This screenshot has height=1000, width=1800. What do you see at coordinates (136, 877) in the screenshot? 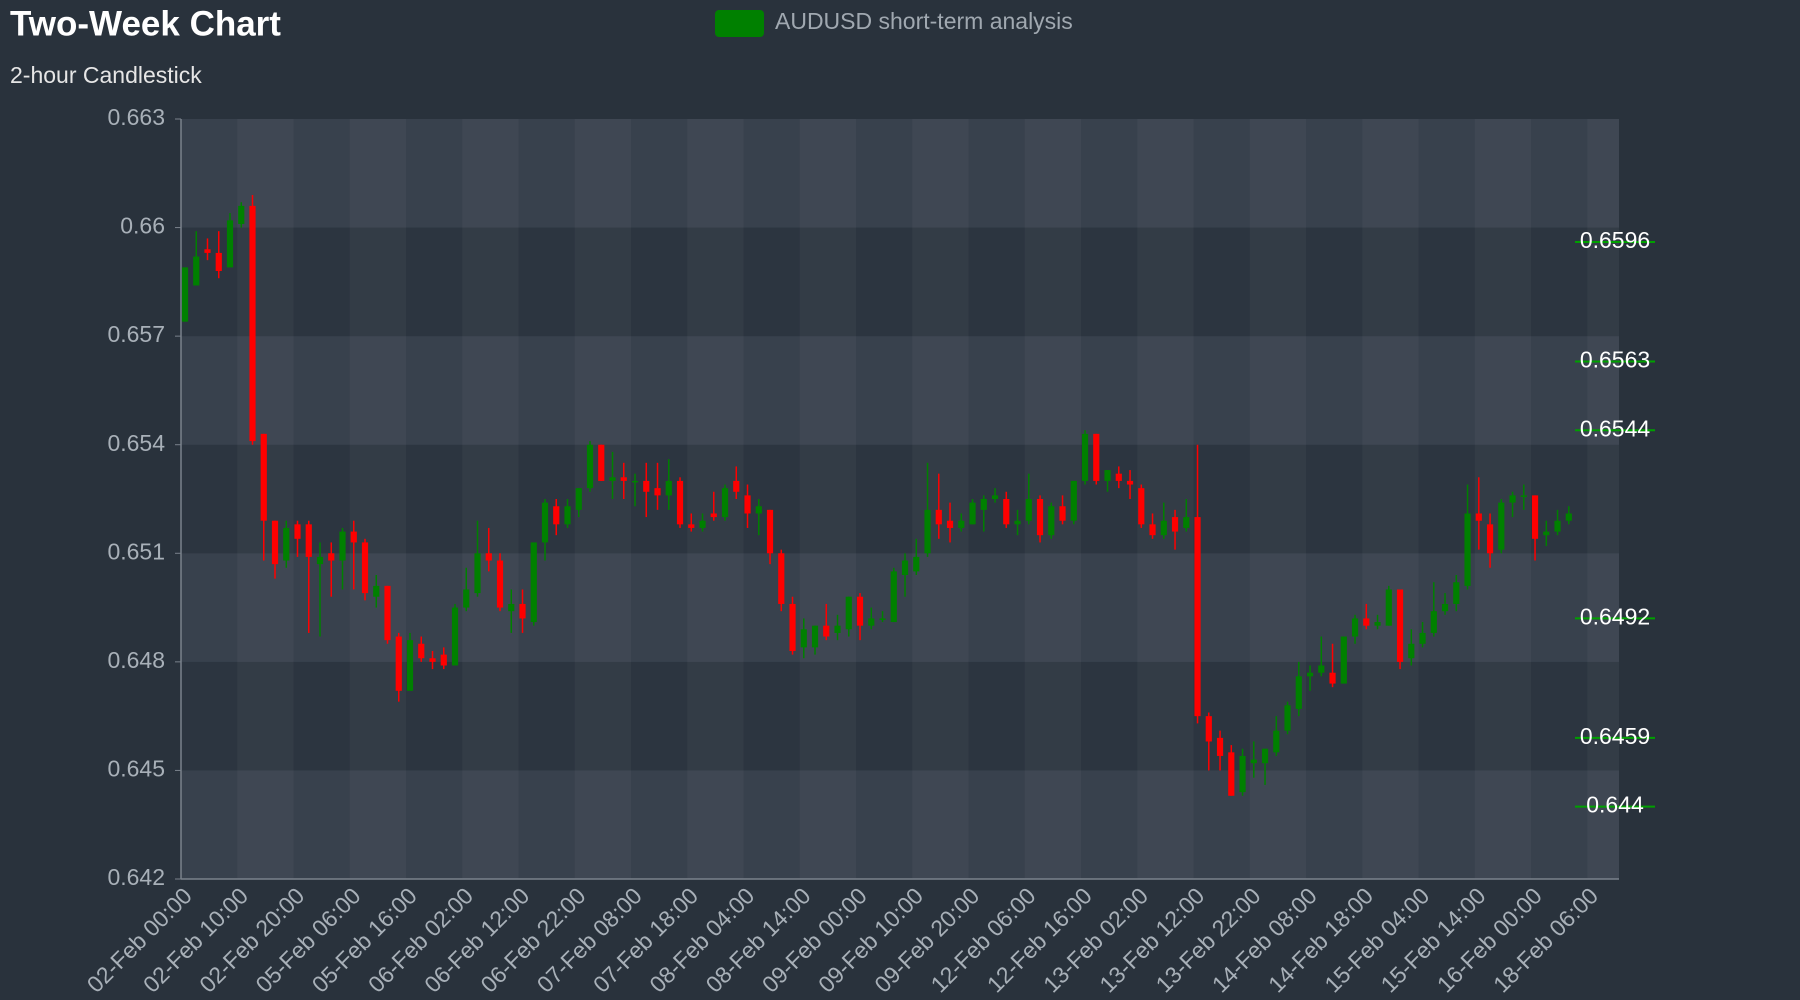
I see `y-tick-label: 0.642` at bounding box center [136, 877].